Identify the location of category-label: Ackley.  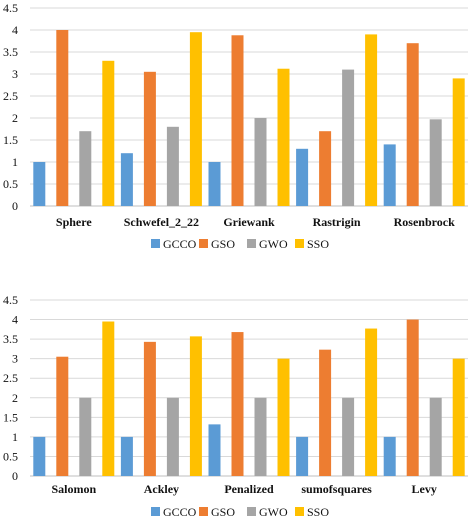
(161, 489).